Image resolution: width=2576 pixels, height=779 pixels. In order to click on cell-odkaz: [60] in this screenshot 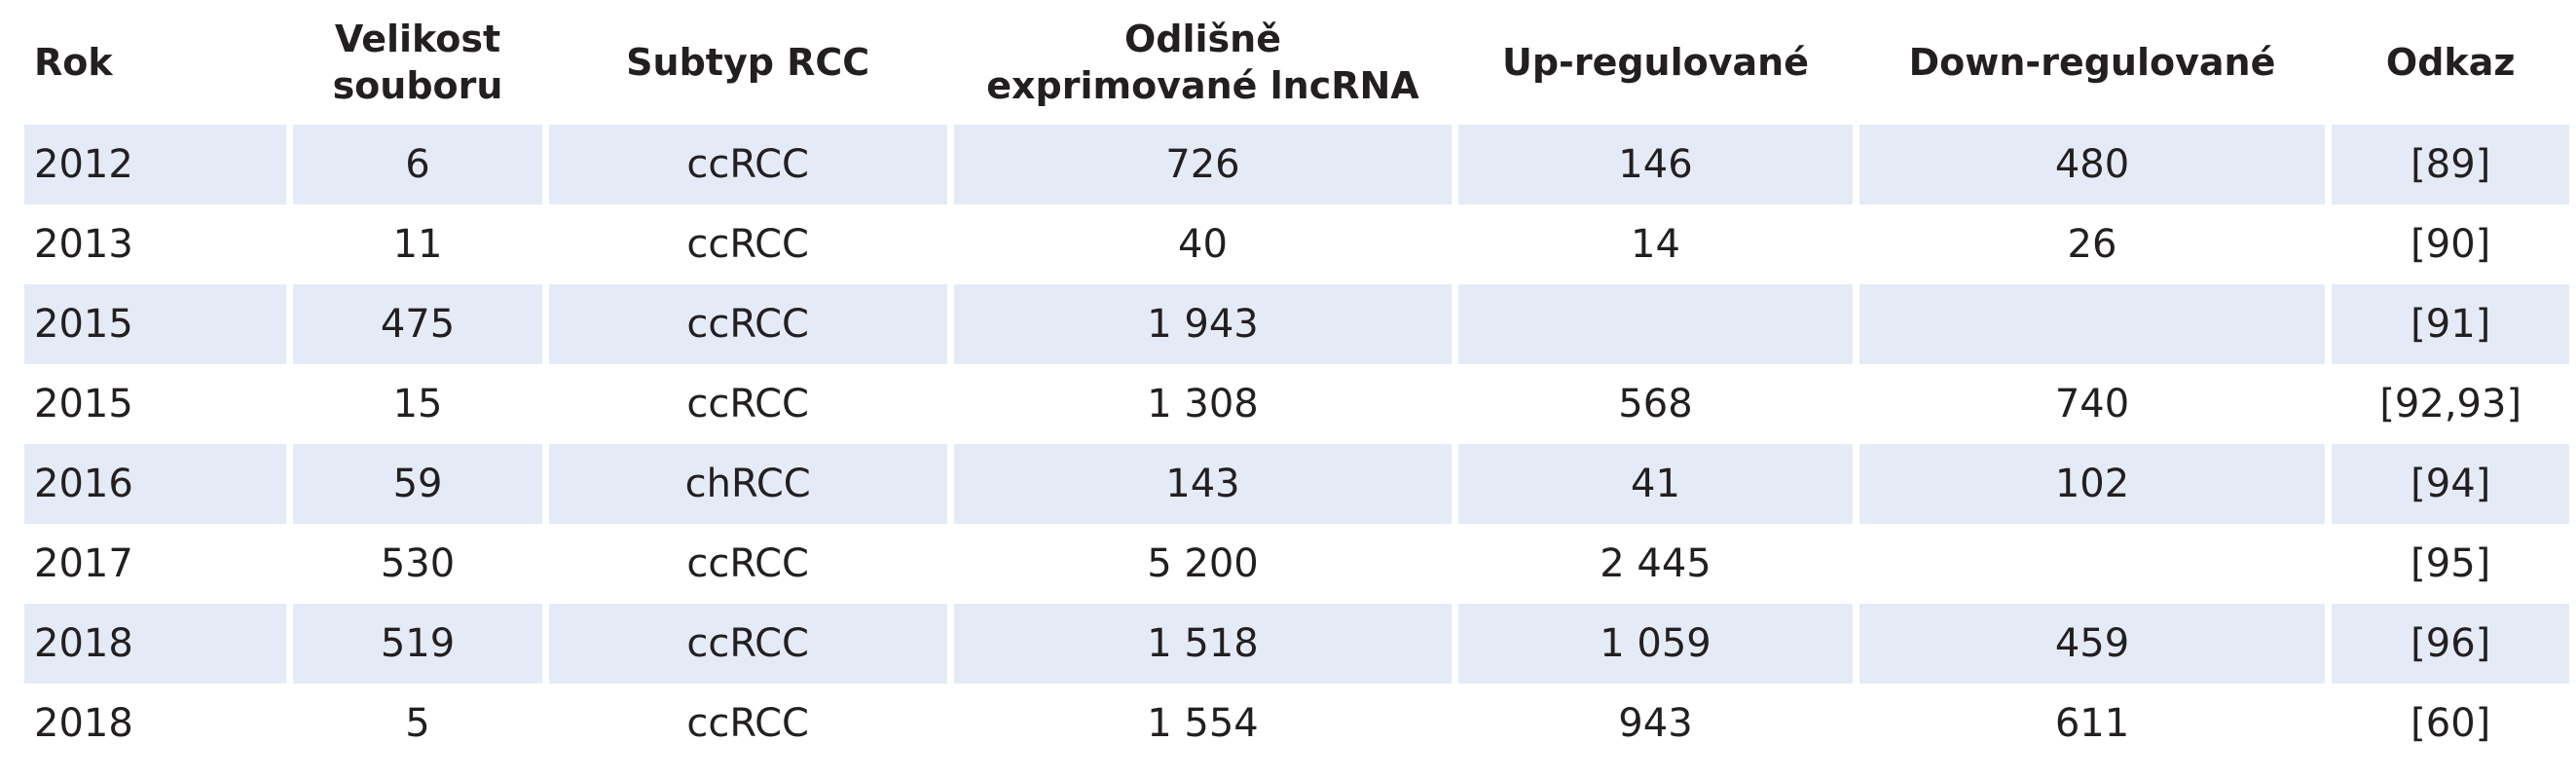, I will do `click(2450, 723)`.